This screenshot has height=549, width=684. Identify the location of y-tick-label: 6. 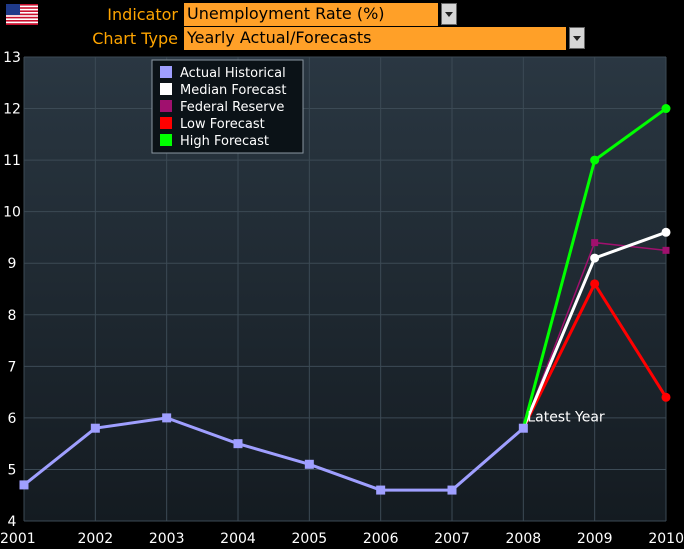
(12, 419).